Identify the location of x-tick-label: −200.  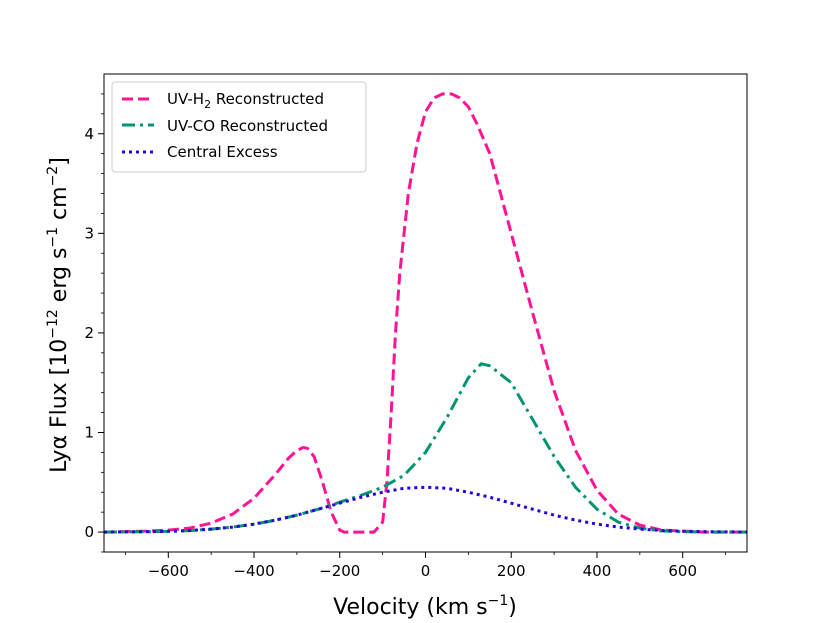
(339, 571).